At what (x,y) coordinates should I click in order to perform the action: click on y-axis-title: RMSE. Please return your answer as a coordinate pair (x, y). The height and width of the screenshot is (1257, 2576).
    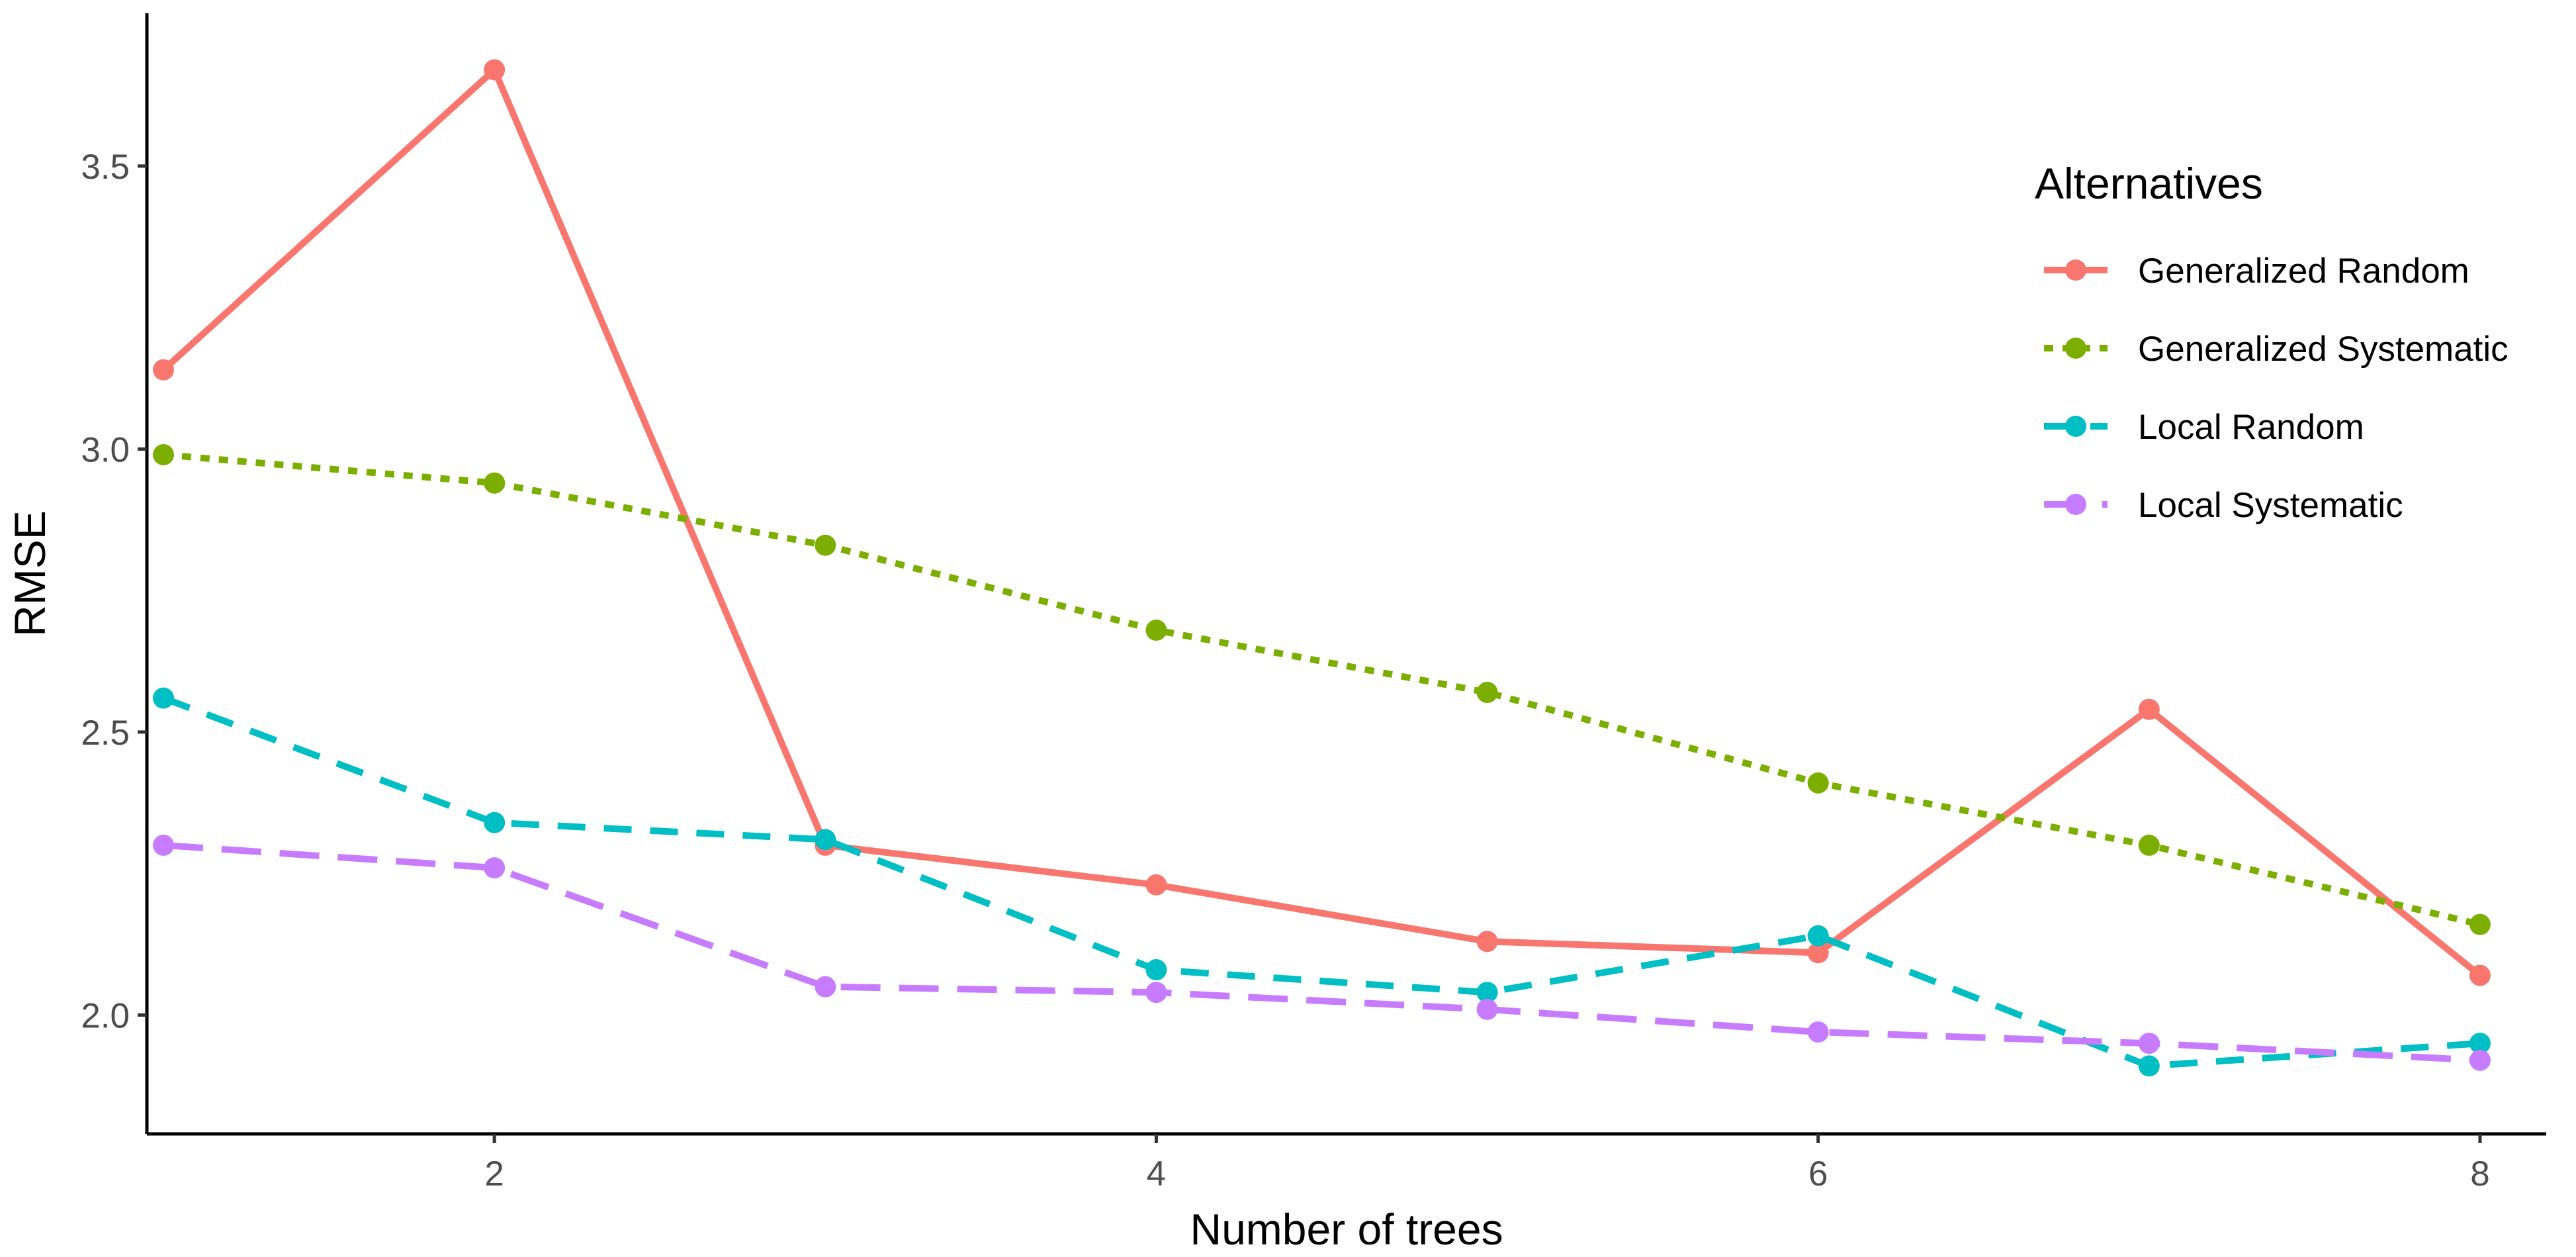
    Looking at the image, I should click on (29, 573).